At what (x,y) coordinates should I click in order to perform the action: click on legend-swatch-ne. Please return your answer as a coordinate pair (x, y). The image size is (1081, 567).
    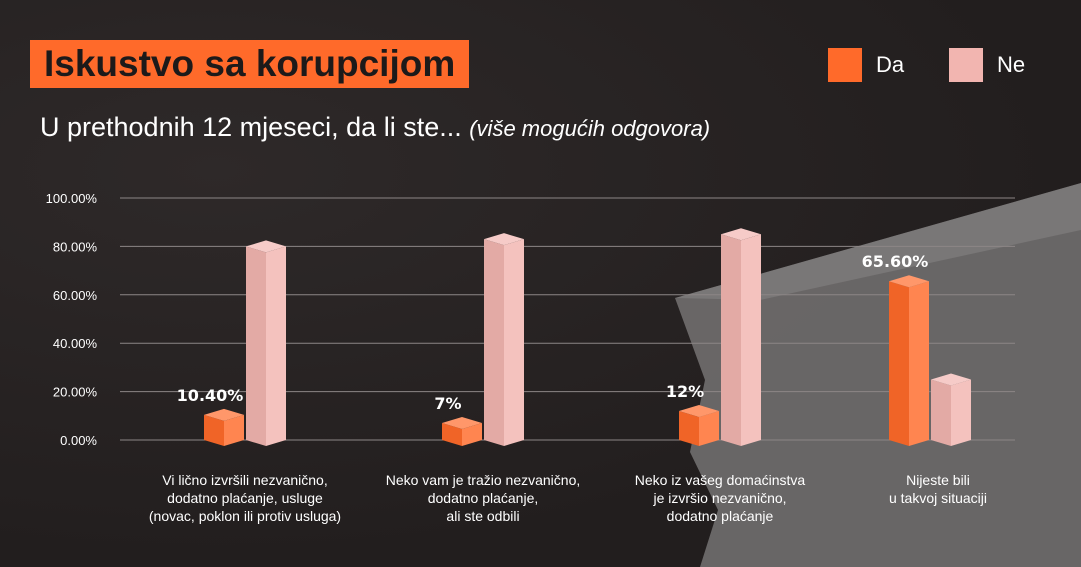
    Looking at the image, I should click on (966, 65).